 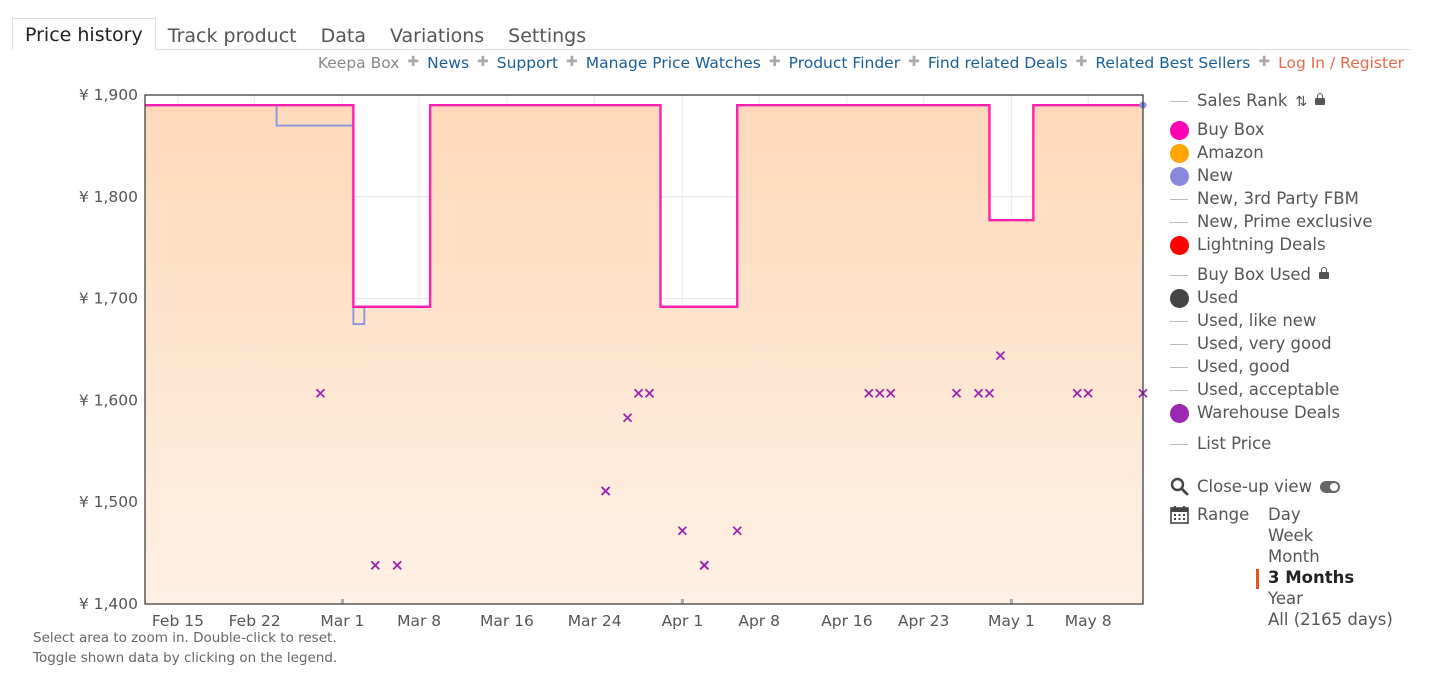 What do you see at coordinates (1285, 221) in the screenshot?
I see `legend-label: New, Prime exclusive` at bounding box center [1285, 221].